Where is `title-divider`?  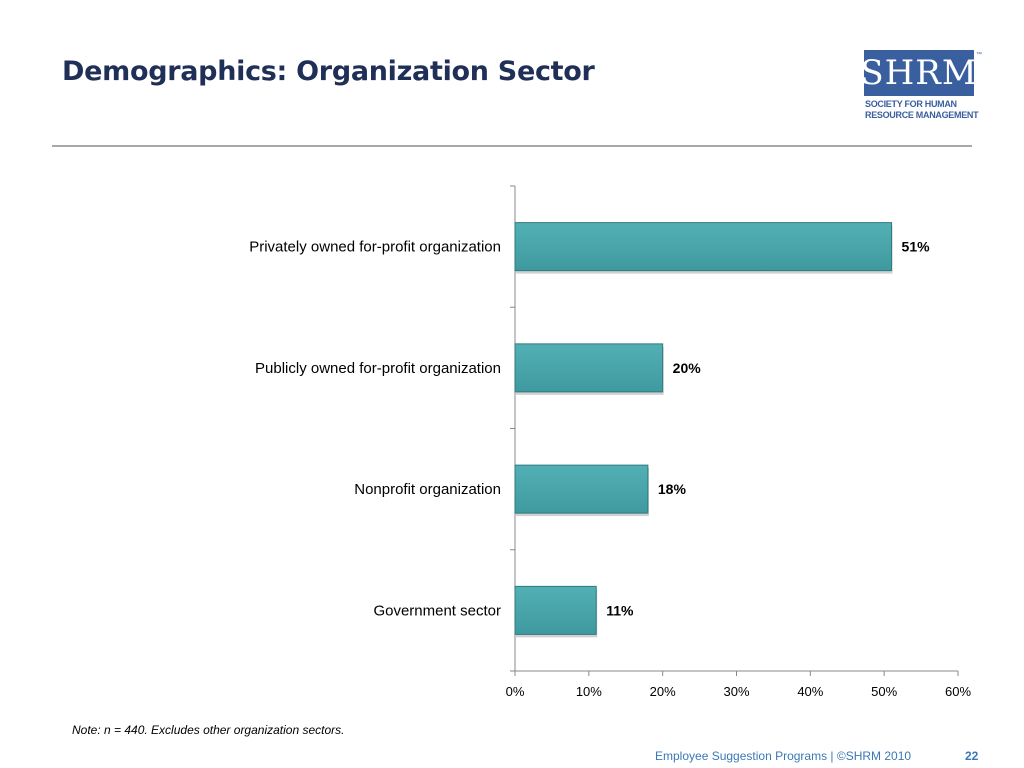
title-divider is located at coordinates (512, 146).